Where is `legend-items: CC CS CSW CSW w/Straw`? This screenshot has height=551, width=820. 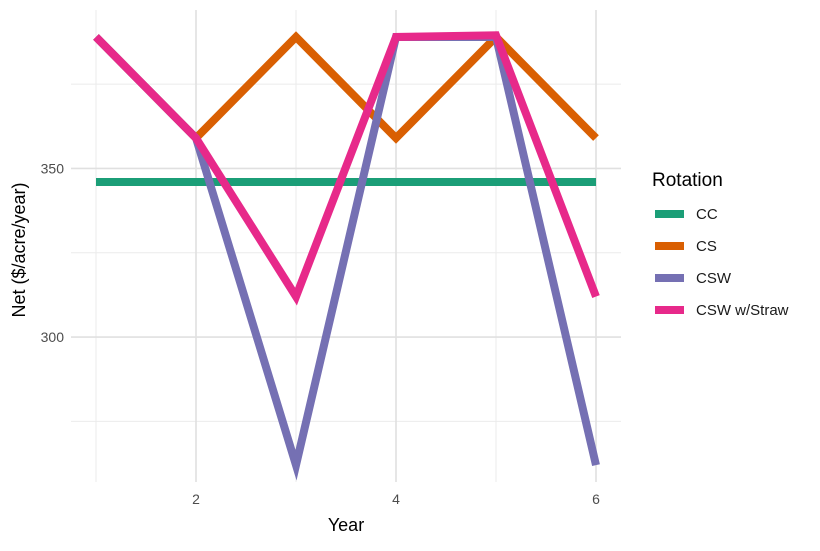
legend-items: CC CS CSW CSW w/Straw is located at coordinates (722, 262).